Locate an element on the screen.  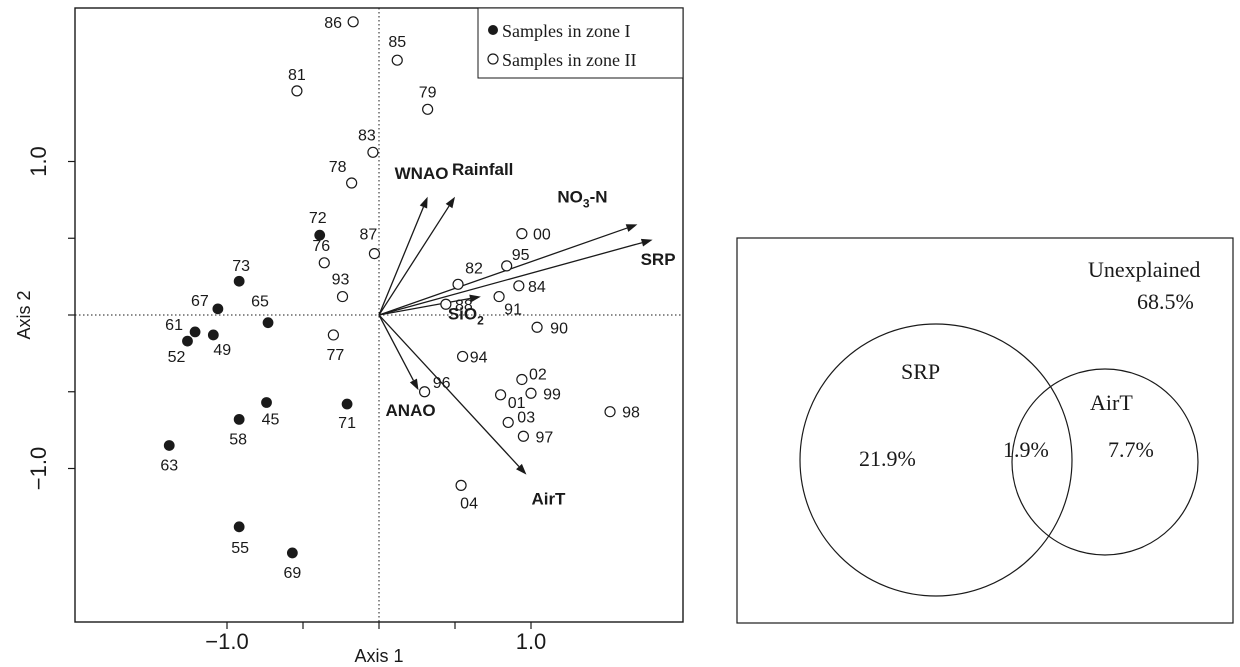
vector-arrowhead-rainfall is located at coordinates (450, 202).